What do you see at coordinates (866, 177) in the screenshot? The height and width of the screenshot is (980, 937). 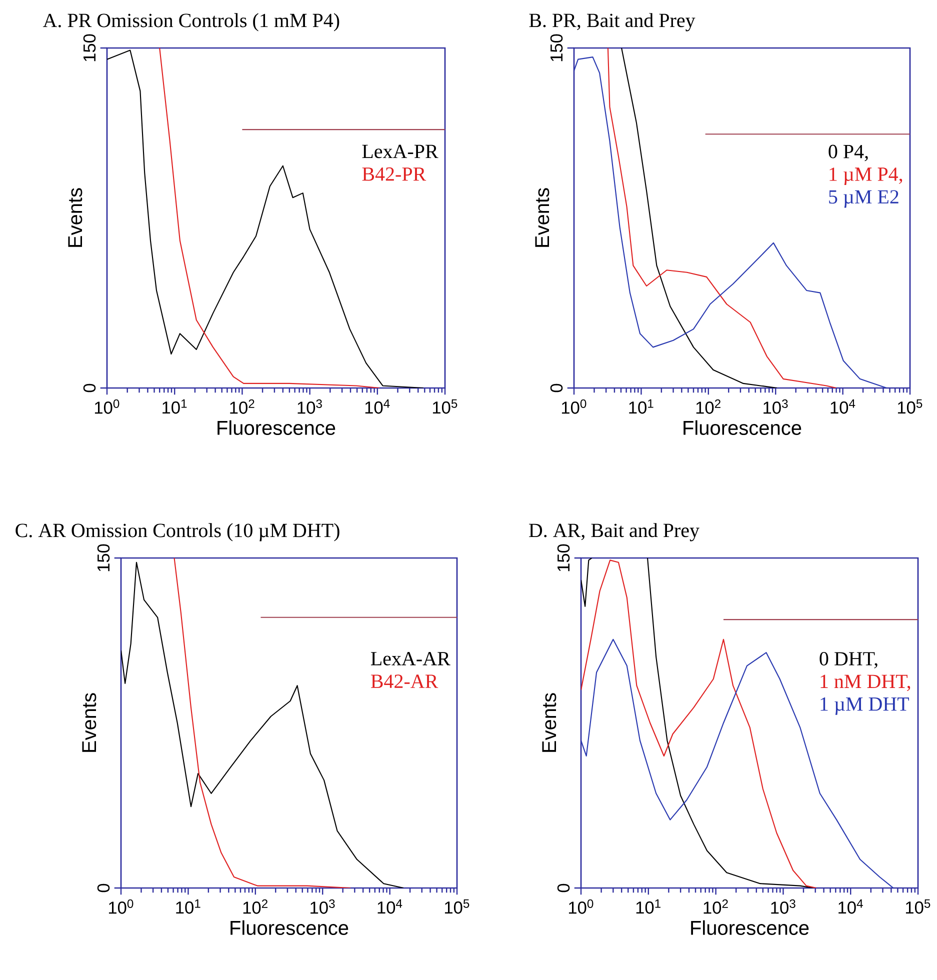 I see `text: 1 µM P4,` at bounding box center [866, 177].